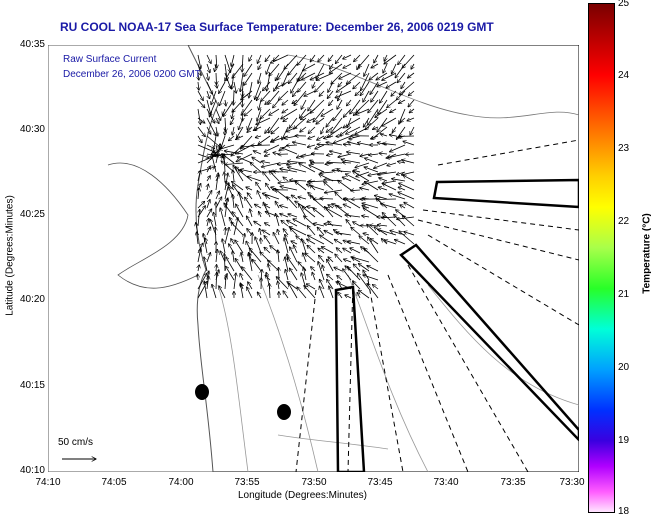 The image size is (651, 518). I want to click on bay-contour, so click(433, 86).